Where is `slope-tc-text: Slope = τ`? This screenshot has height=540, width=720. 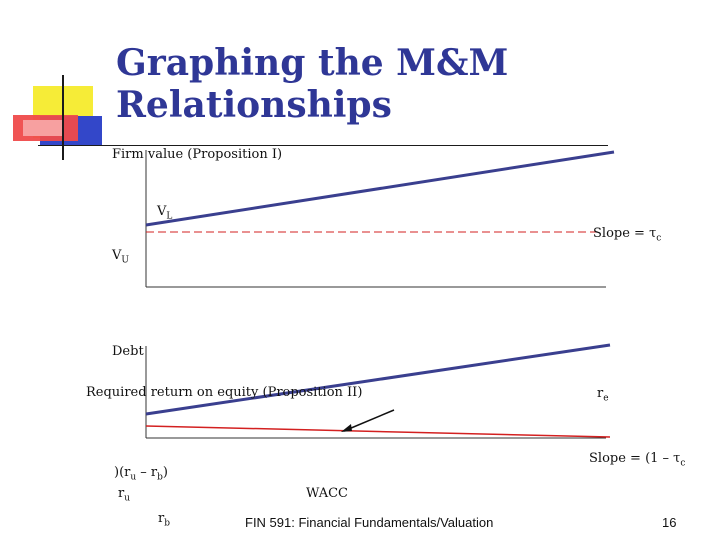
slope-tc-text: Slope = τ is located at coordinates (625, 233).